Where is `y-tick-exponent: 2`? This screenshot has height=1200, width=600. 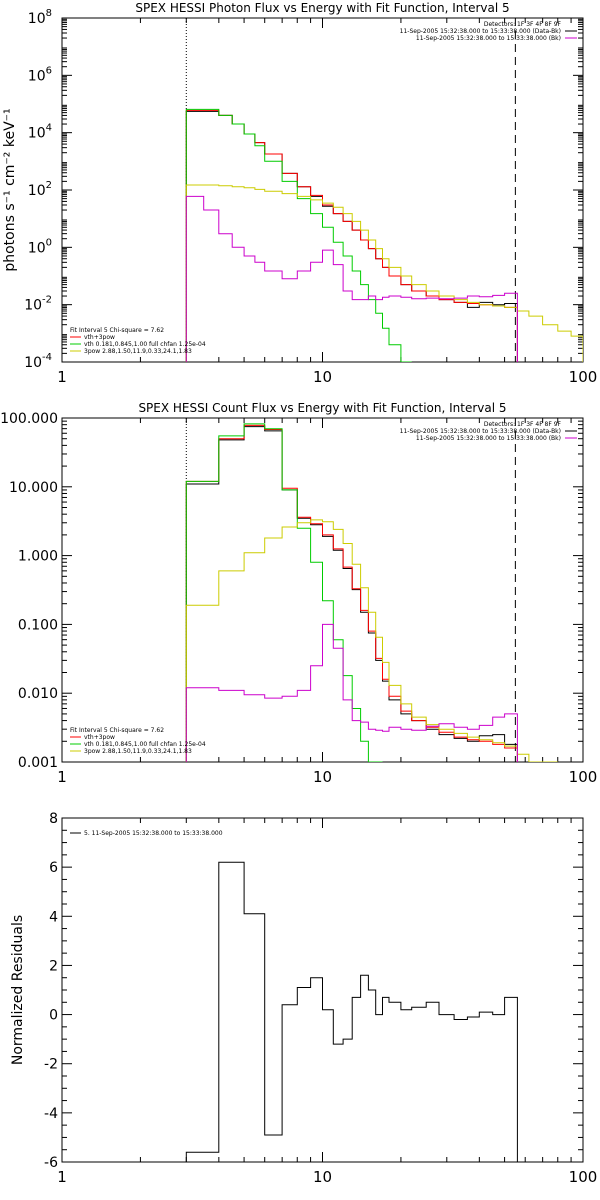
y-tick-exponent: 2 is located at coordinates (49, 185).